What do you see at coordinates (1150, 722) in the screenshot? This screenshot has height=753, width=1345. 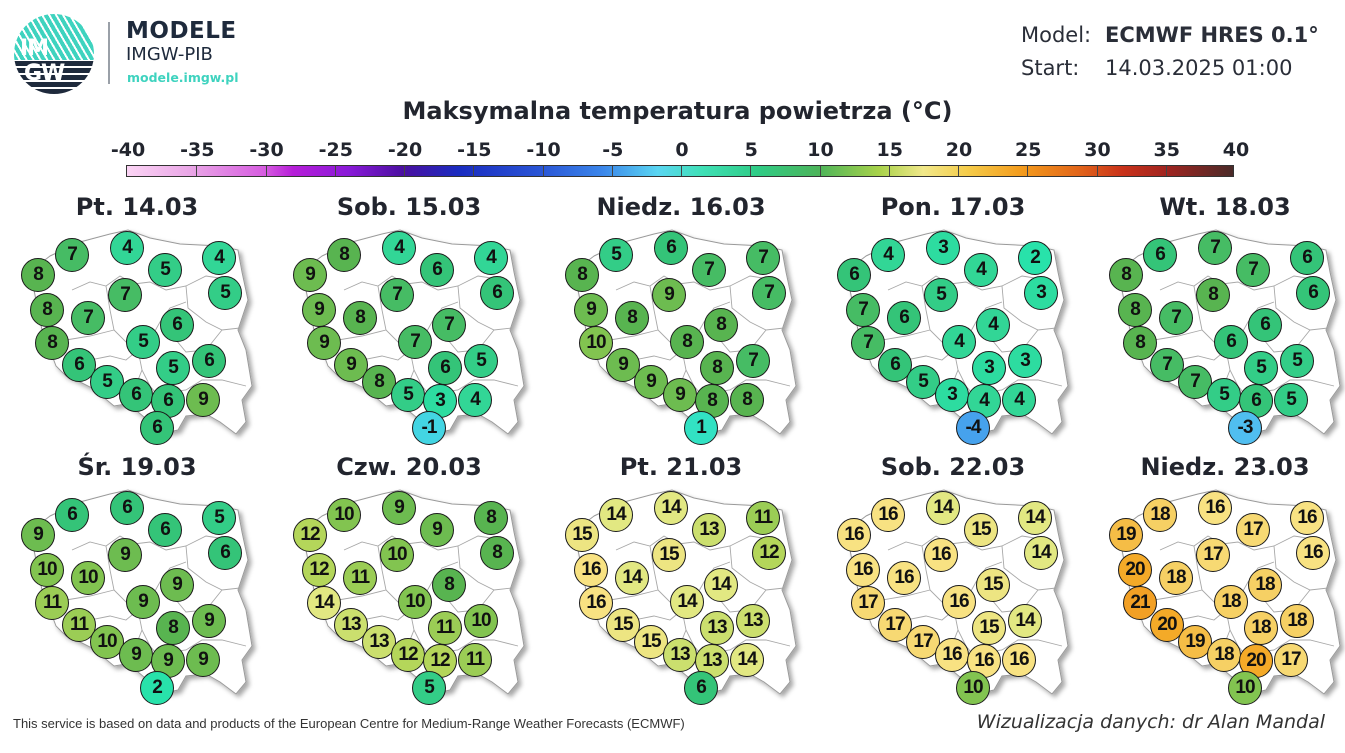 I see `author-credit: Wizualizacja danych: dr Alan Mandal` at bounding box center [1150, 722].